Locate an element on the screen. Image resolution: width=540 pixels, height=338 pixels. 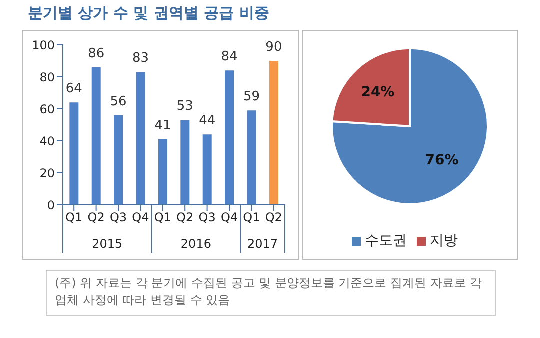
text: 2017 is located at coordinates (263, 244).